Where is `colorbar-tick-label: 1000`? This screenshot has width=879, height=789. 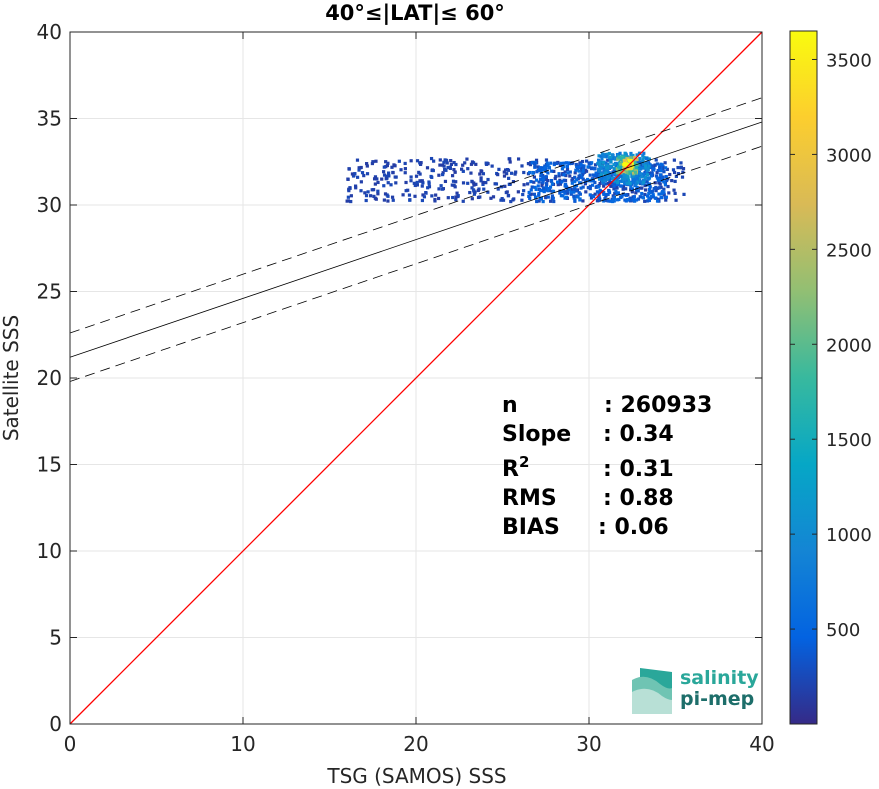
colorbar-tick-label: 1000 is located at coordinates (849, 535).